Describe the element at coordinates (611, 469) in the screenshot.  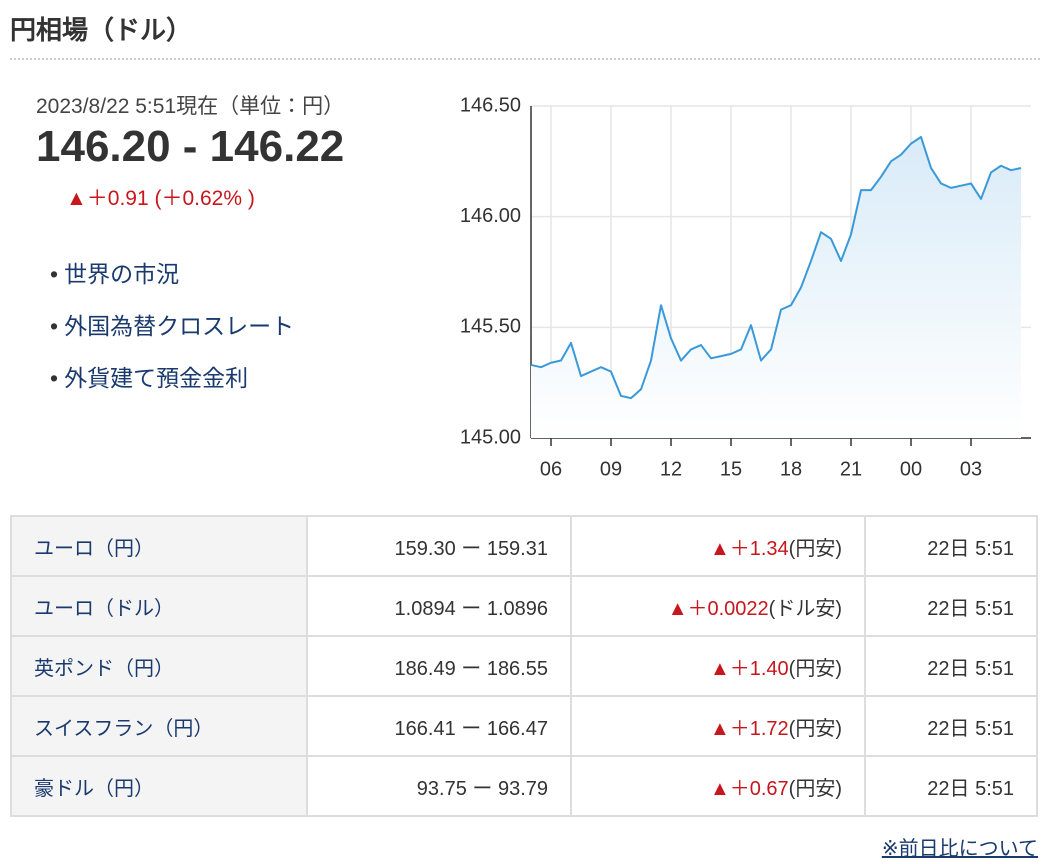
I see `x-tick-label: 09` at that location.